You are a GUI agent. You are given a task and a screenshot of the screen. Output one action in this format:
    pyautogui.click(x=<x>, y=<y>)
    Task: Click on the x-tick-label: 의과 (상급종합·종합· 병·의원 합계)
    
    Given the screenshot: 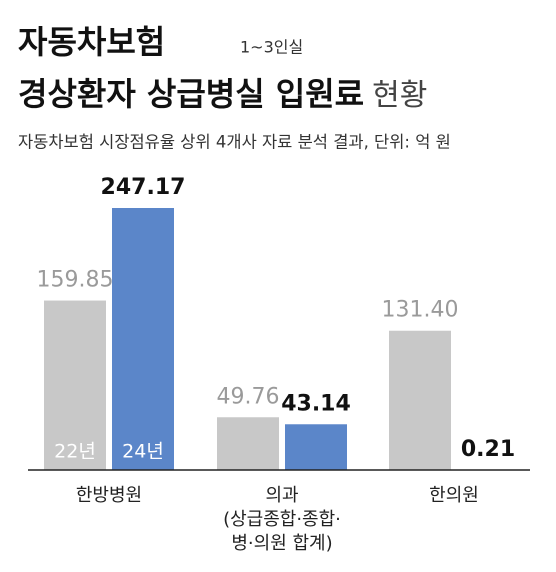 What is the action you would take?
    pyautogui.click(x=282, y=519)
    